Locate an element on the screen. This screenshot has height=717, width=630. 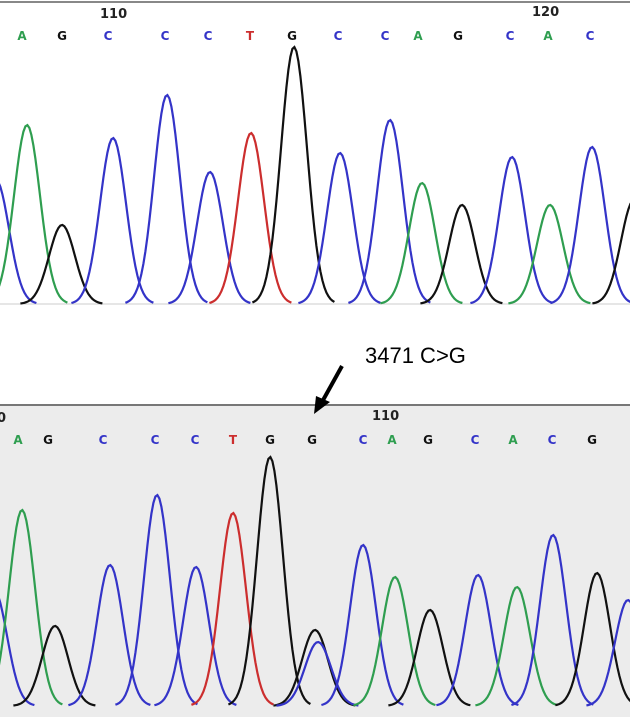
position-number: 0 is located at coordinates (3, 418).